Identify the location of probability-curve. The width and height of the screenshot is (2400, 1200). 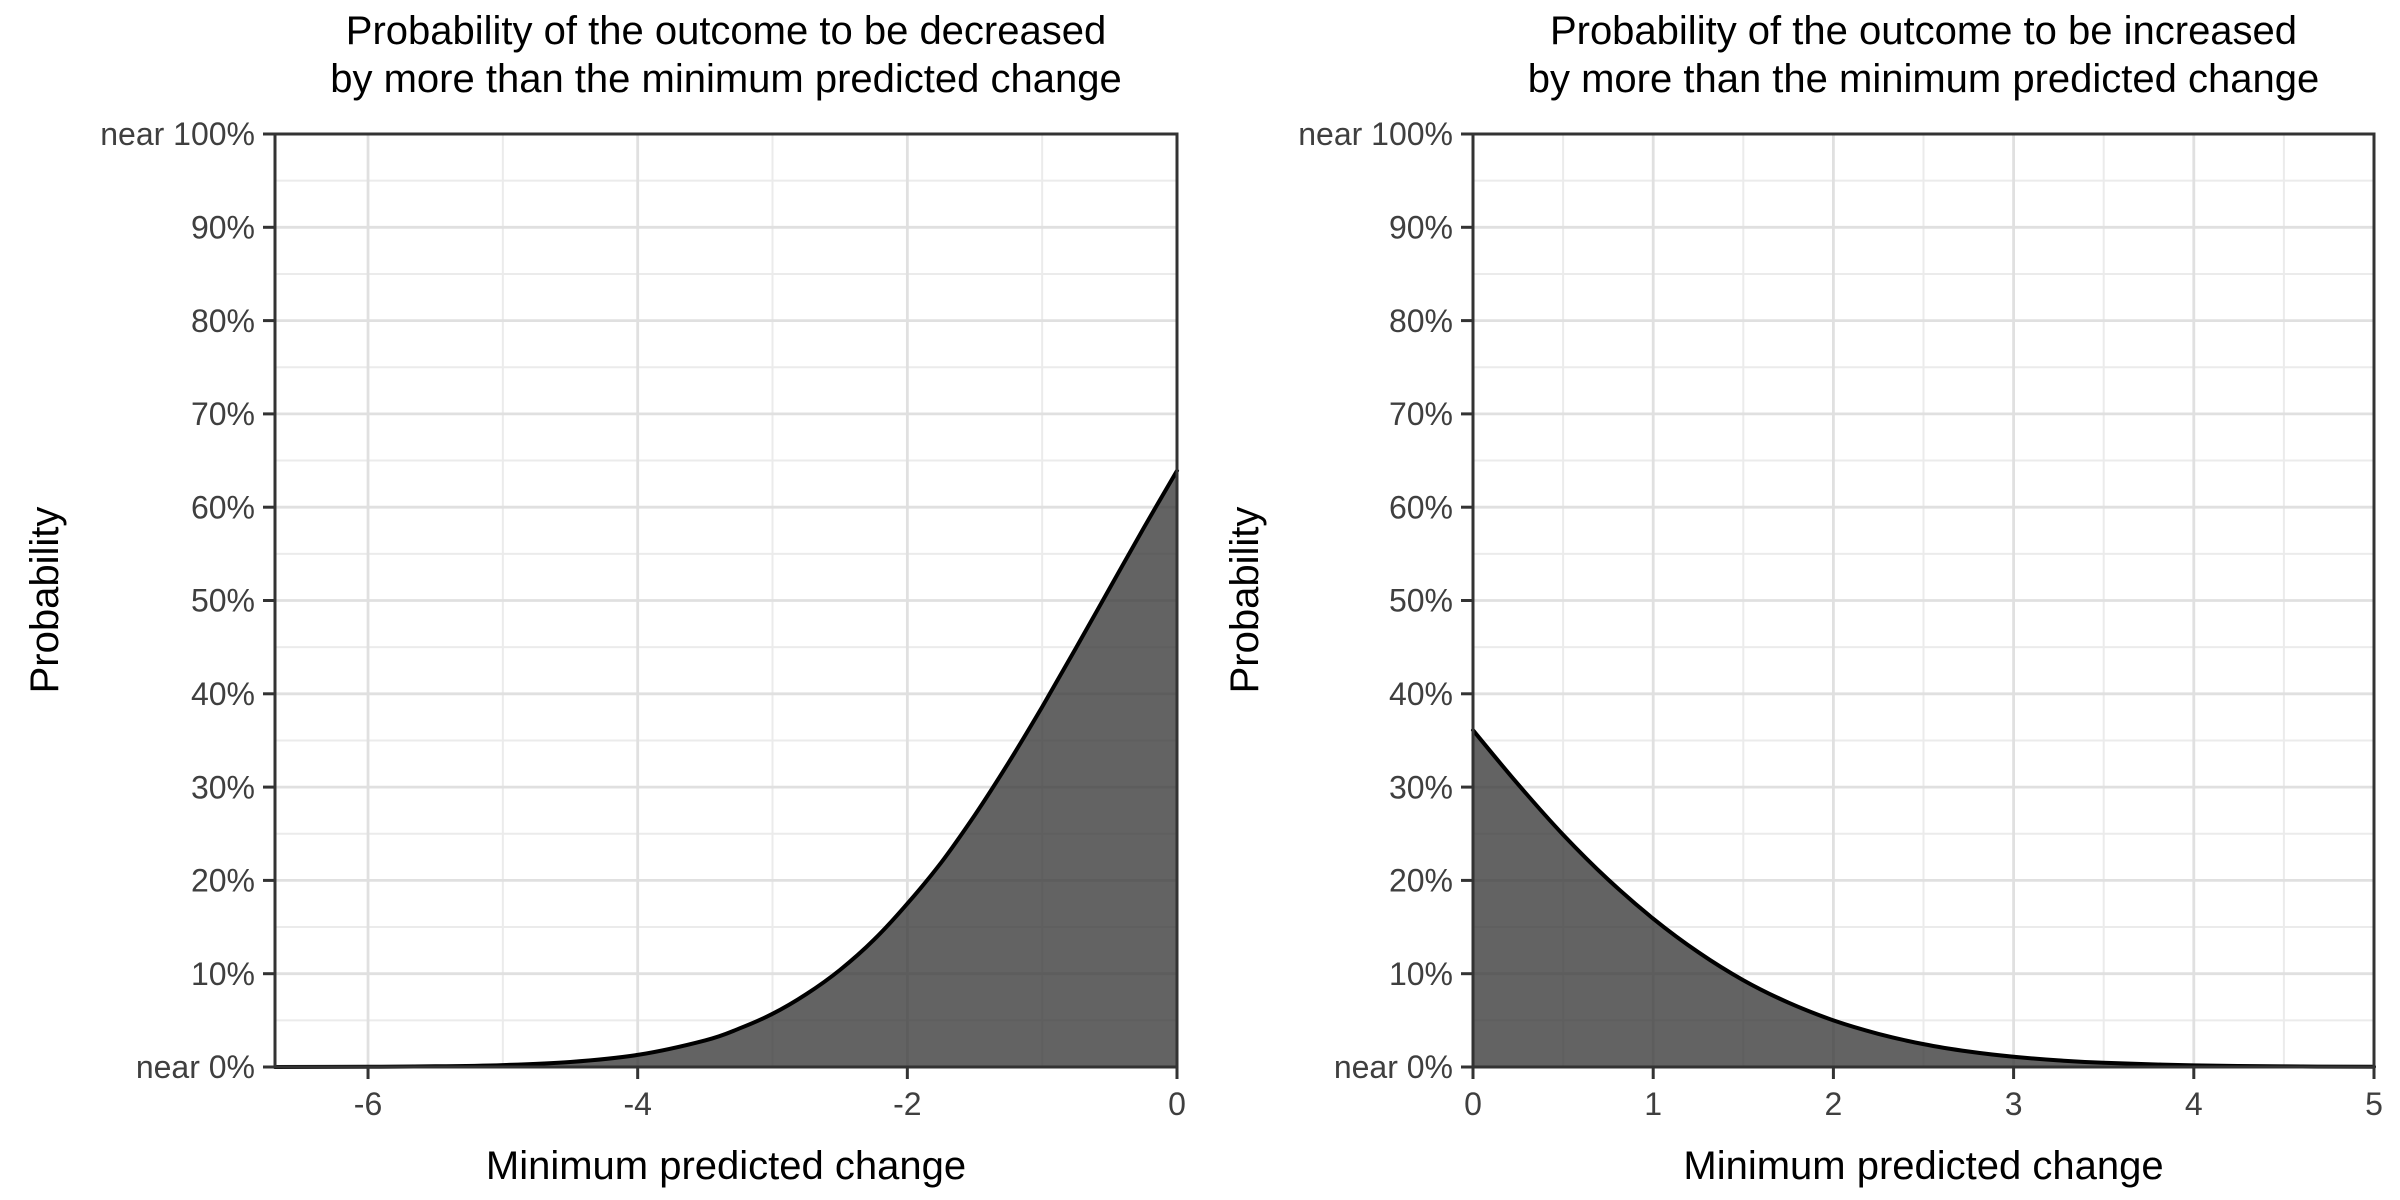
(1923, 898).